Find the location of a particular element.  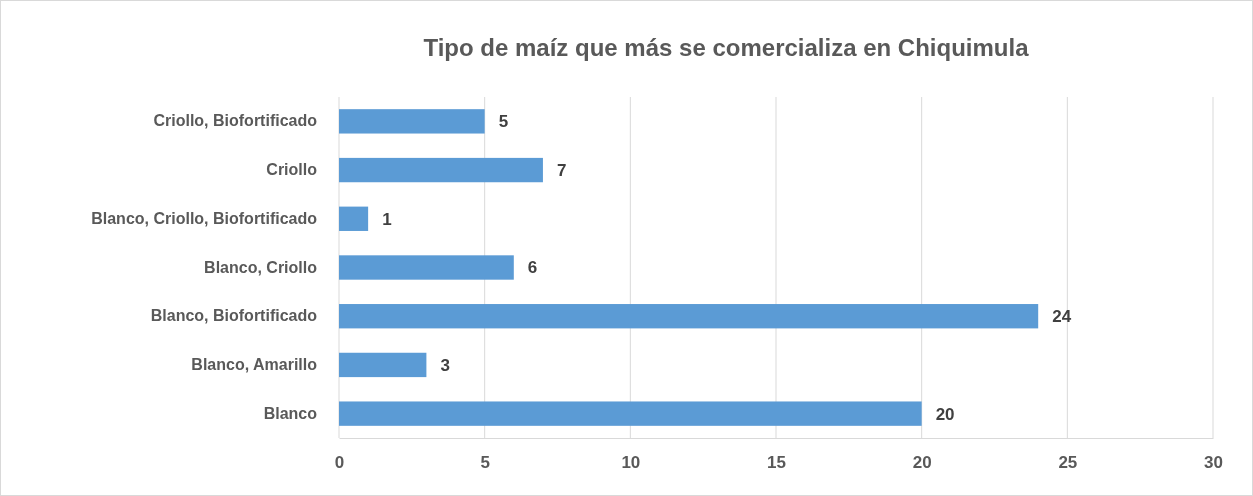

chart-title: Tipo de maíz que más se comercializa en Chiquimula is located at coordinates (726, 47).